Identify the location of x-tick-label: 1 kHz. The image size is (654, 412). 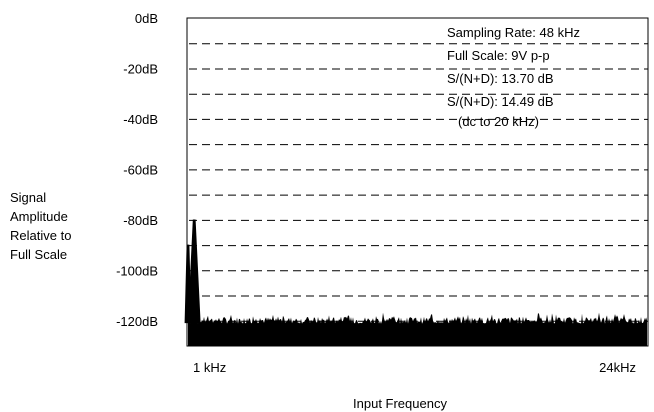
(209, 367).